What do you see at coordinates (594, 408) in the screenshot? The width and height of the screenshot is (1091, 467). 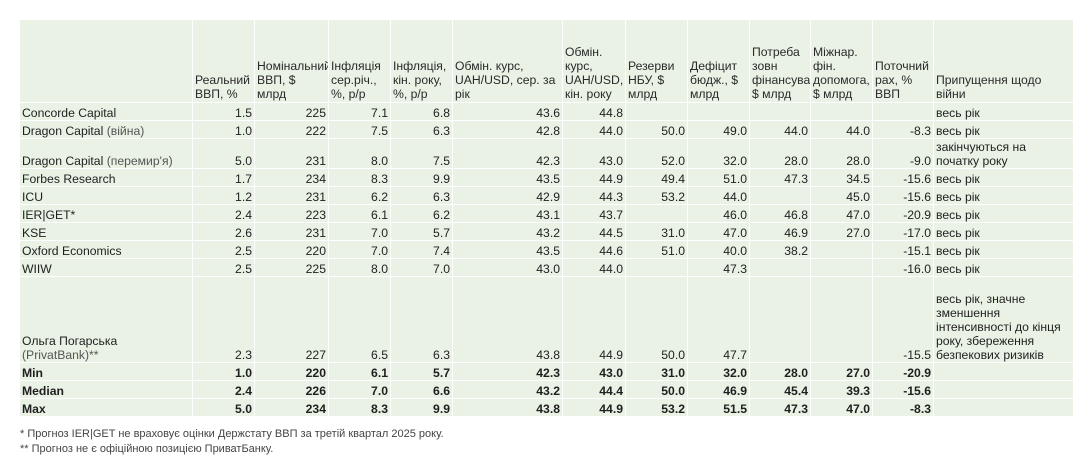 I see `summary-value-cell: 44.9` at bounding box center [594, 408].